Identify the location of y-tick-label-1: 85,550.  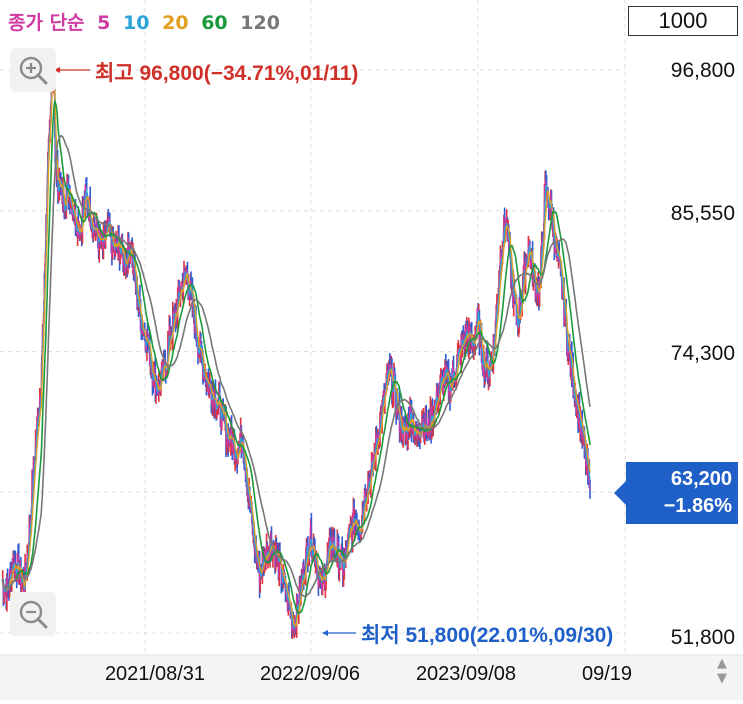
(703, 213).